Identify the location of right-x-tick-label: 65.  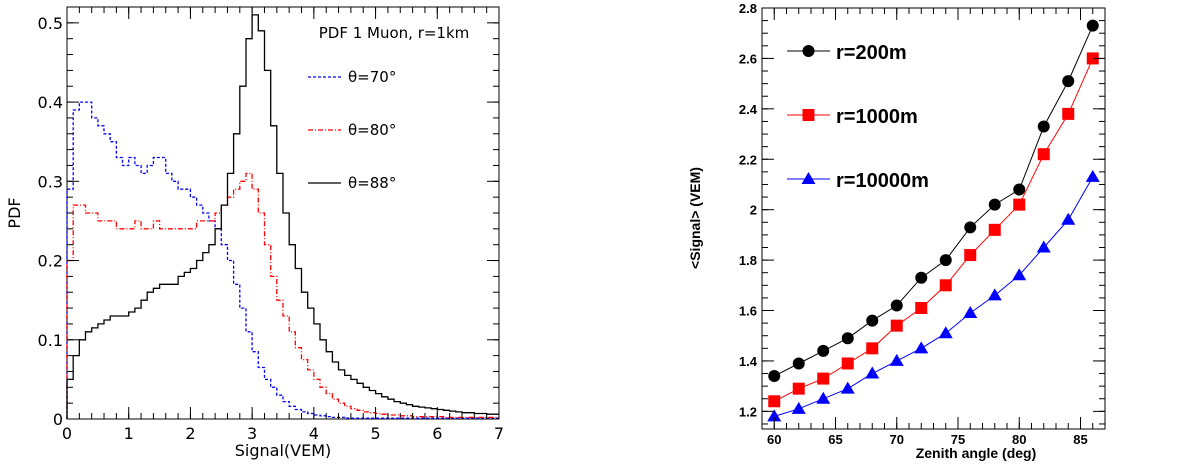
(835, 439).